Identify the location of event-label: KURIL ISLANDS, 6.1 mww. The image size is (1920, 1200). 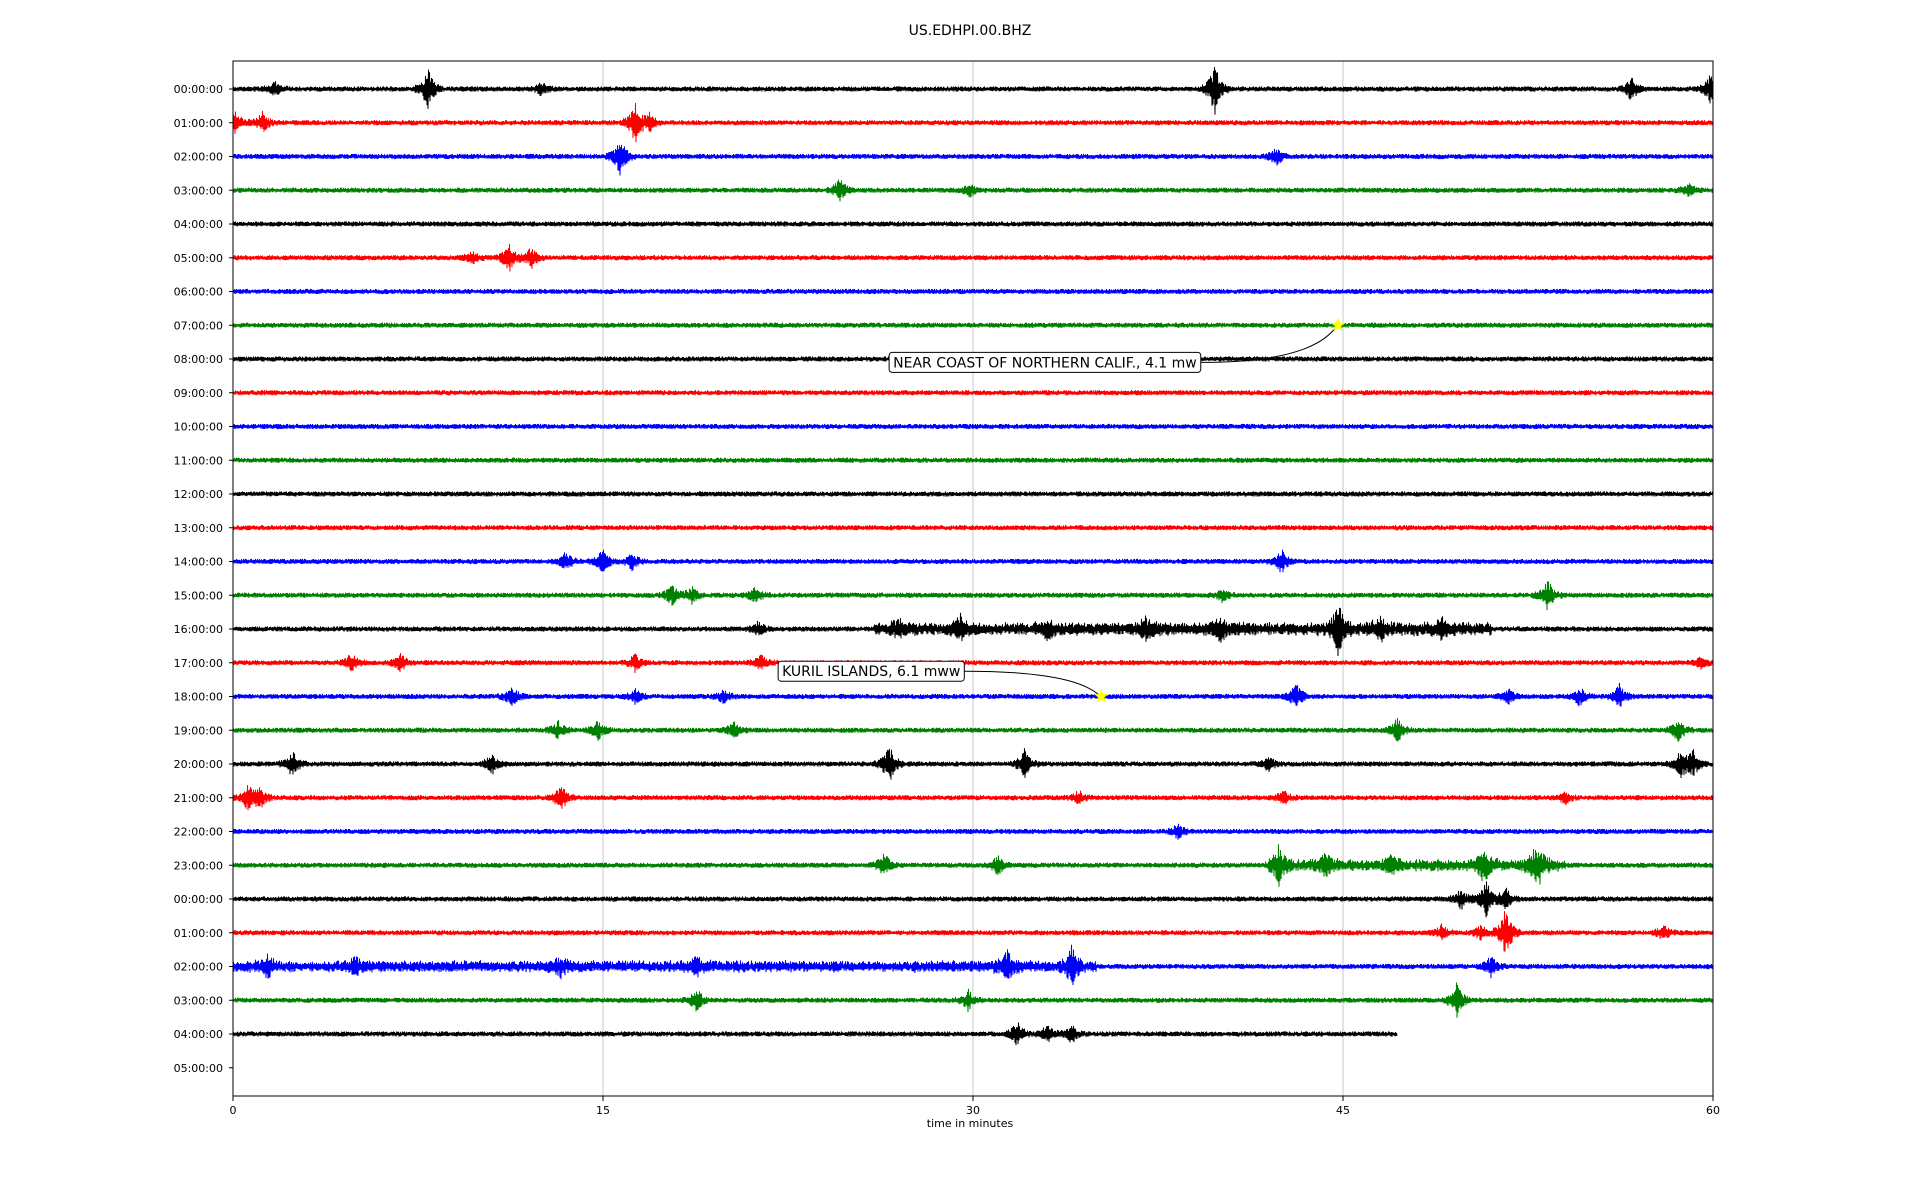
(871, 672).